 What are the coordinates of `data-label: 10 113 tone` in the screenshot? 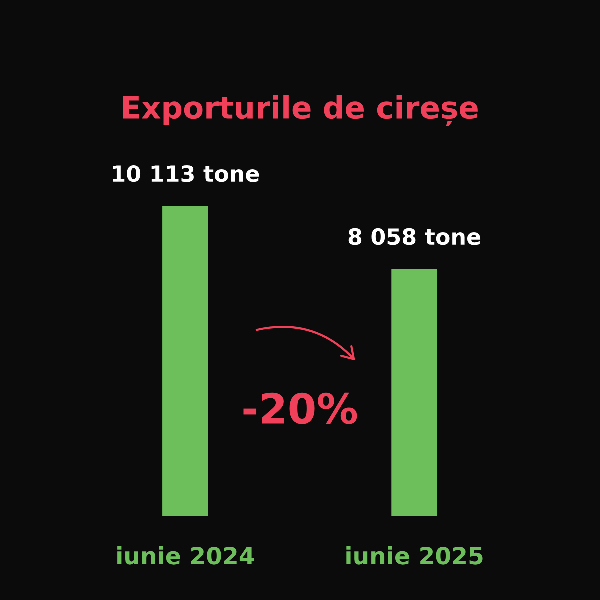 It's located at (186, 173).